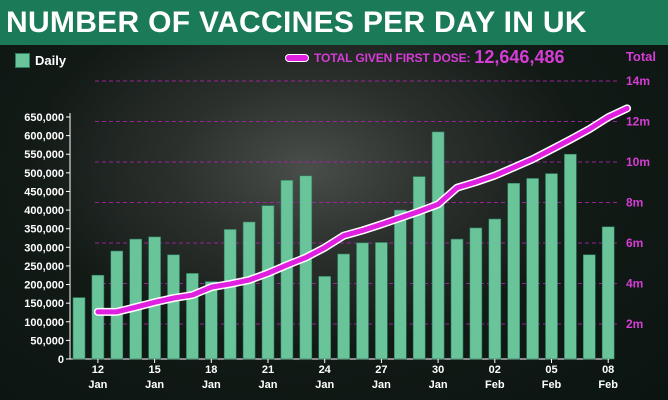 Image resolution: width=668 pixels, height=400 pixels. I want to click on legend-total-line-swatch, so click(297, 57).